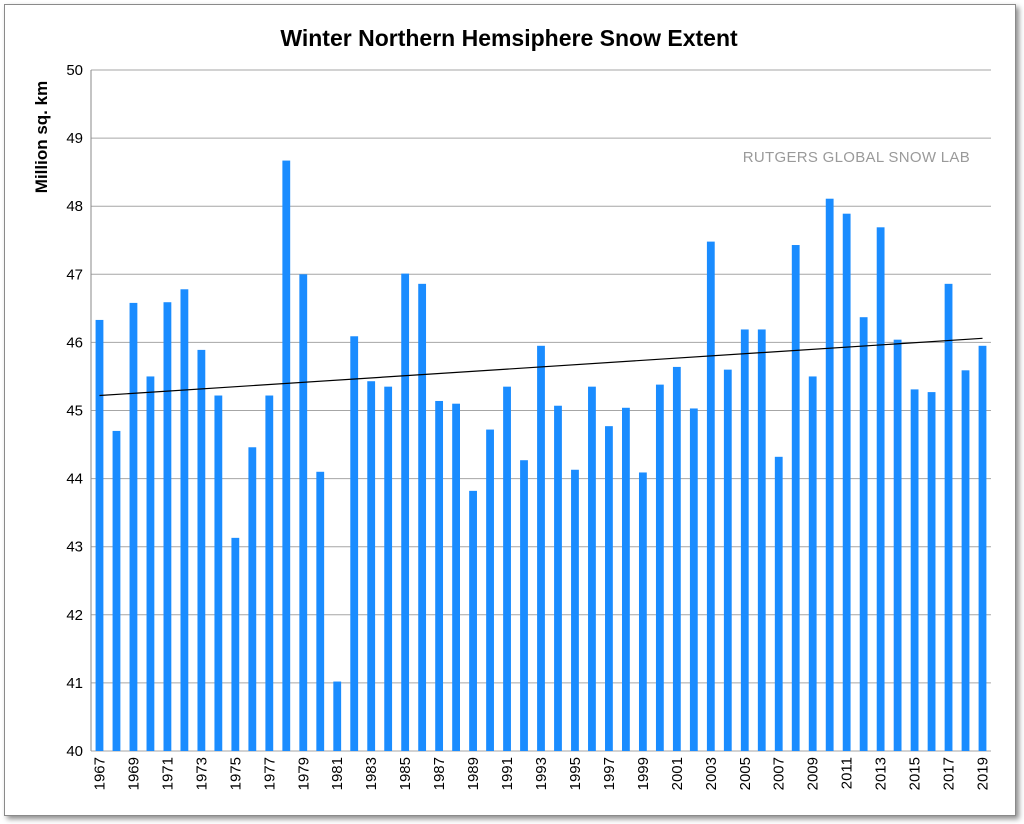  What do you see at coordinates (745, 773) in the screenshot?
I see `x-tick-label: 2005` at bounding box center [745, 773].